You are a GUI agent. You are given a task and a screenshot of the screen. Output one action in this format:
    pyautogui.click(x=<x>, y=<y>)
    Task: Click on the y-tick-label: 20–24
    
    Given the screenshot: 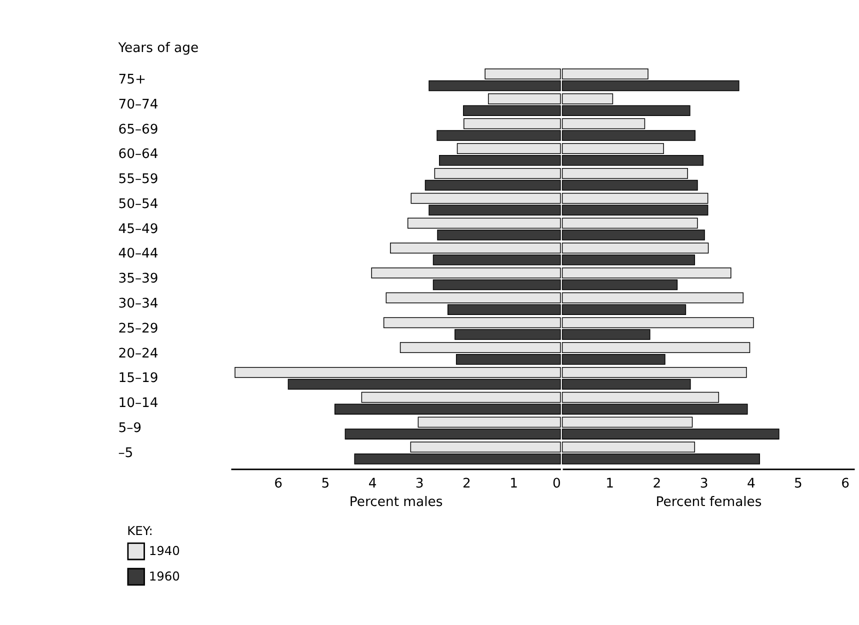 What is the action you would take?
    pyautogui.click(x=138, y=354)
    